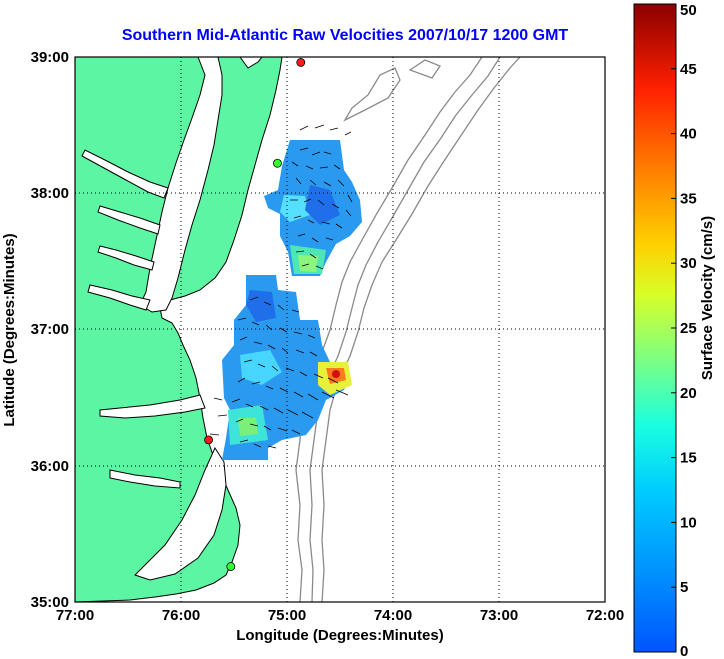 This screenshot has height=659, width=724. I want to click on velocity-fast-south, so click(248, 427).